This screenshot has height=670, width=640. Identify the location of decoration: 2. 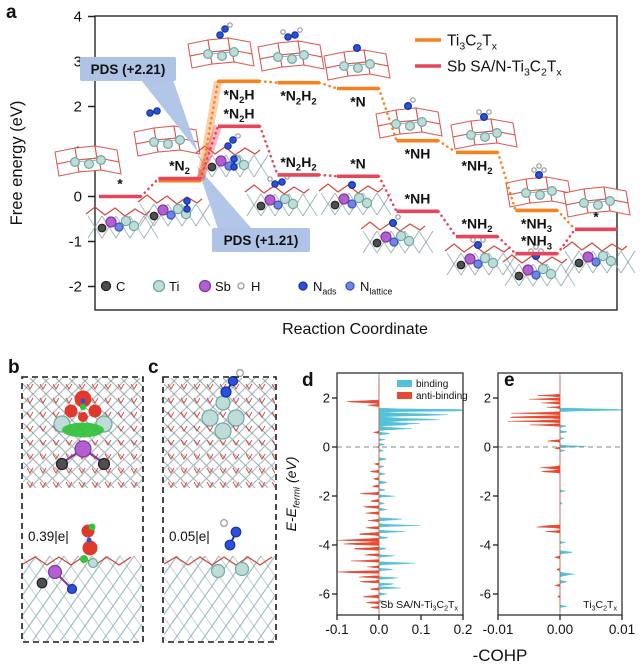
(313, 168).